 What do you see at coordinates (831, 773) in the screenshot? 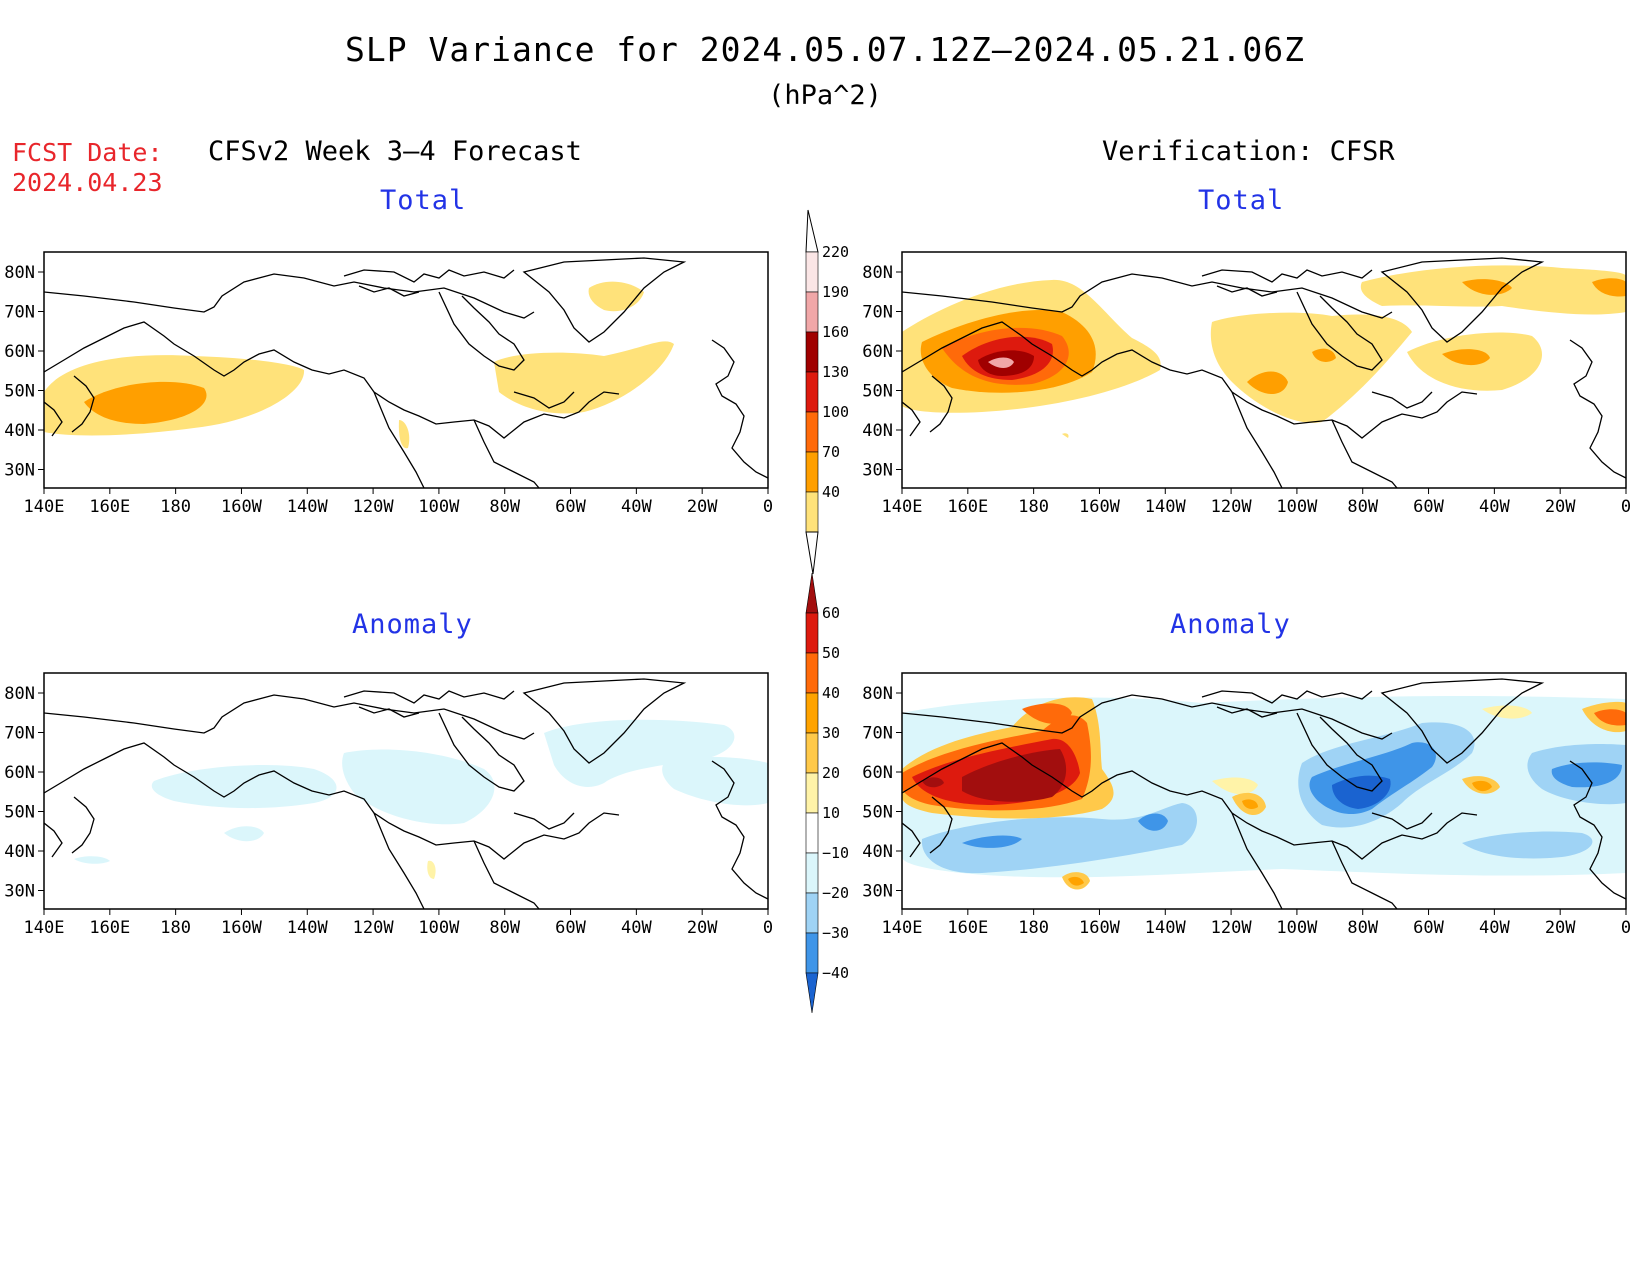
I see `colorbar-label: 20` at bounding box center [831, 773].